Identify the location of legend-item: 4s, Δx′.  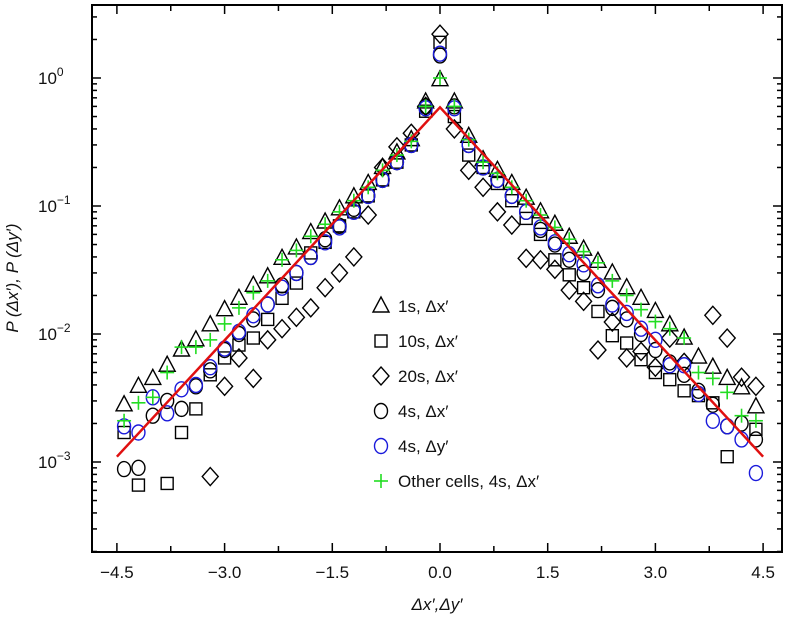
(410, 411).